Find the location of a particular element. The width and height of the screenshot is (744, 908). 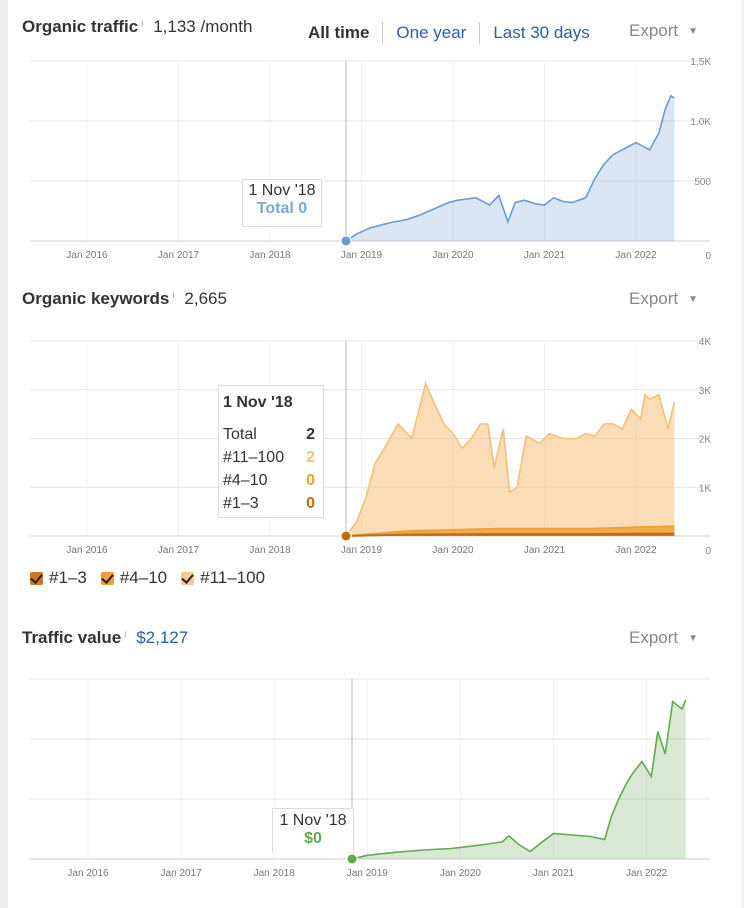

range-last-30-days: Last 30 days is located at coordinates (541, 32).